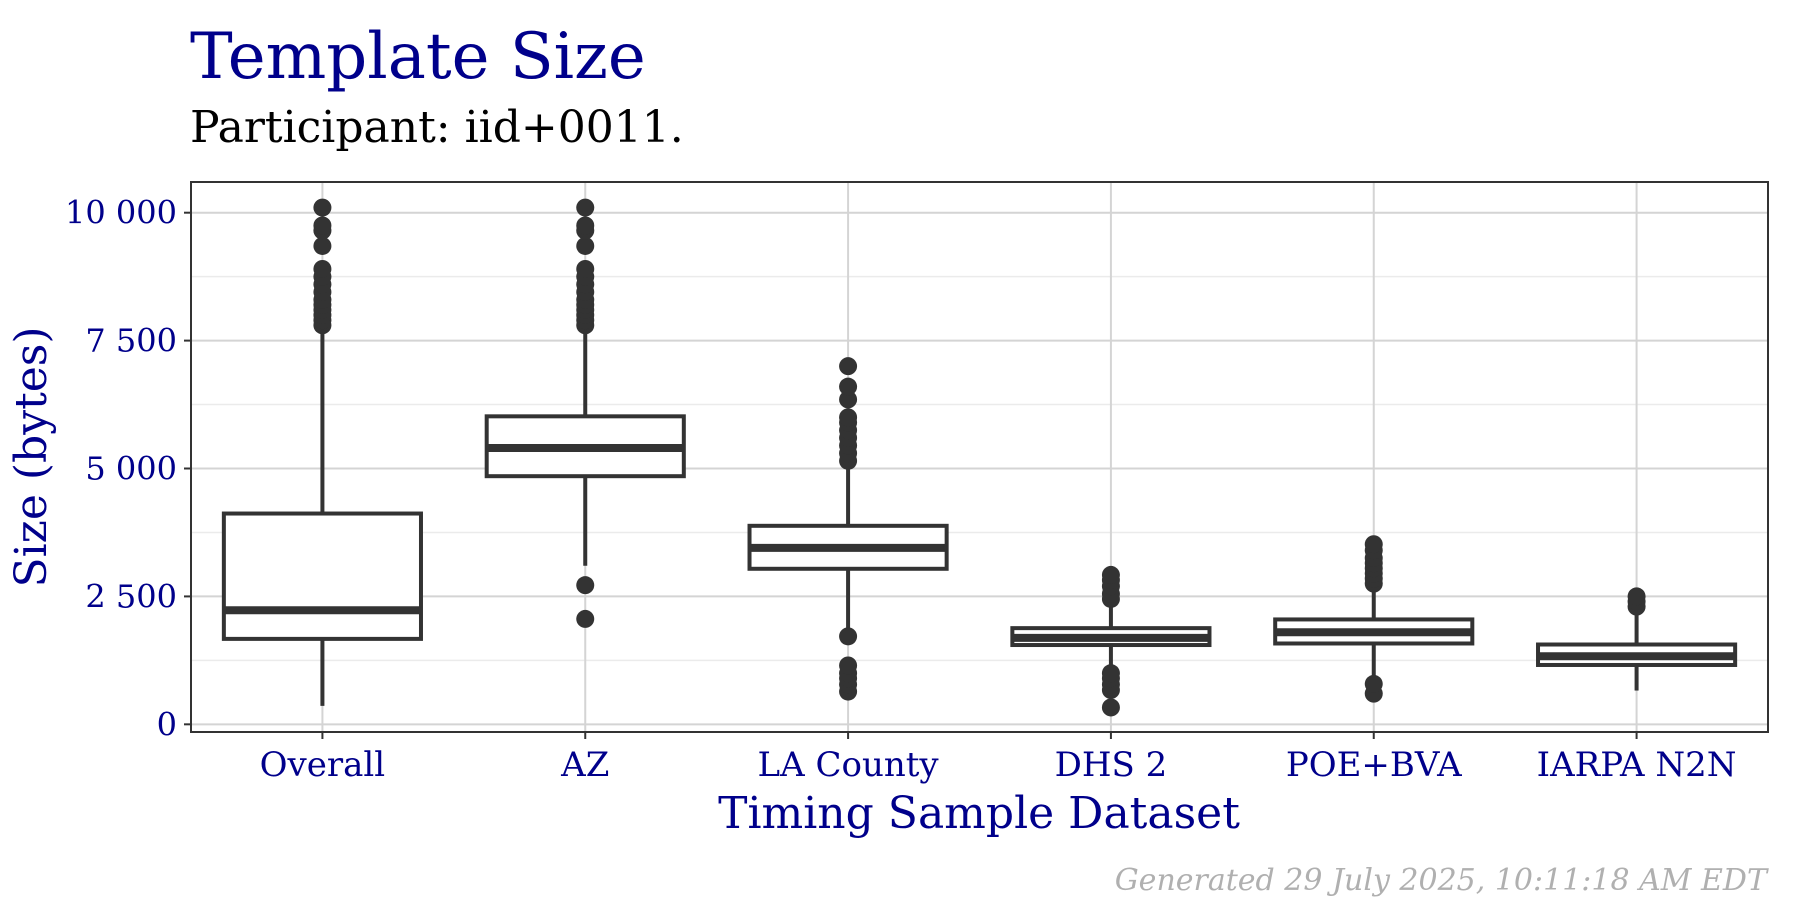 This screenshot has width=1800, height=900. What do you see at coordinates (131, 341) in the screenshot?
I see `y-tick-label: 7 500` at bounding box center [131, 341].